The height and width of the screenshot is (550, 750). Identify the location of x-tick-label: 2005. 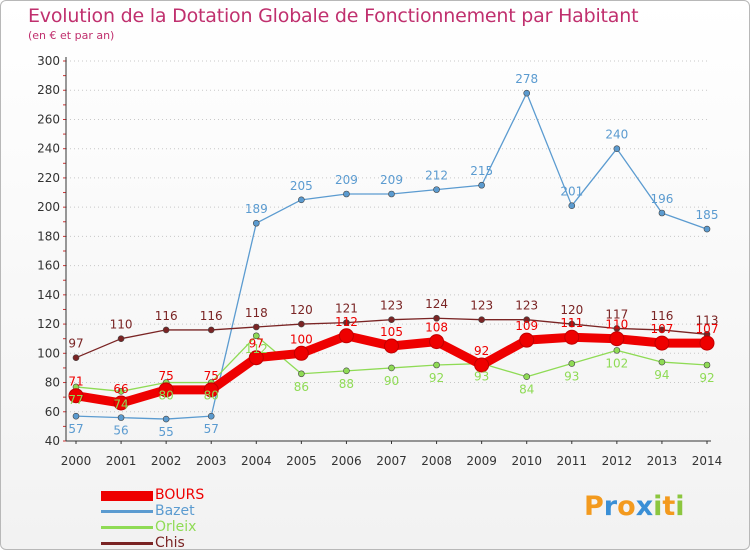
(301, 461).